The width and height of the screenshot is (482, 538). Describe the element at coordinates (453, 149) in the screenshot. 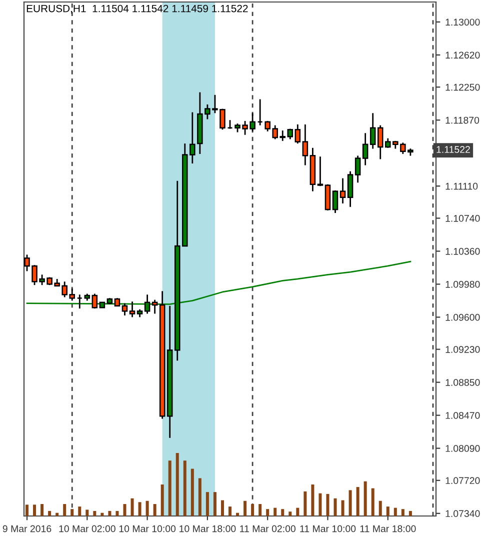

I see `annotation: 1.11522` at that location.